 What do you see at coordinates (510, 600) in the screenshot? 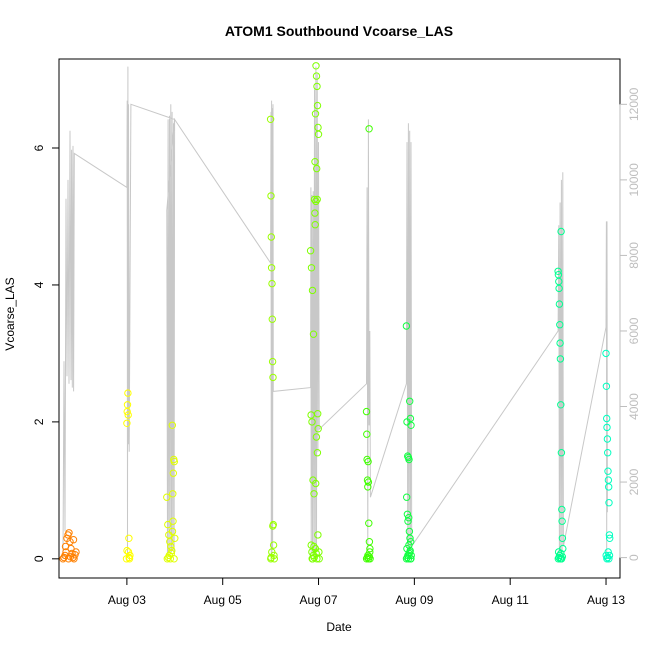
I see `x-tick-label: Aug 11` at bounding box center [510, 600].